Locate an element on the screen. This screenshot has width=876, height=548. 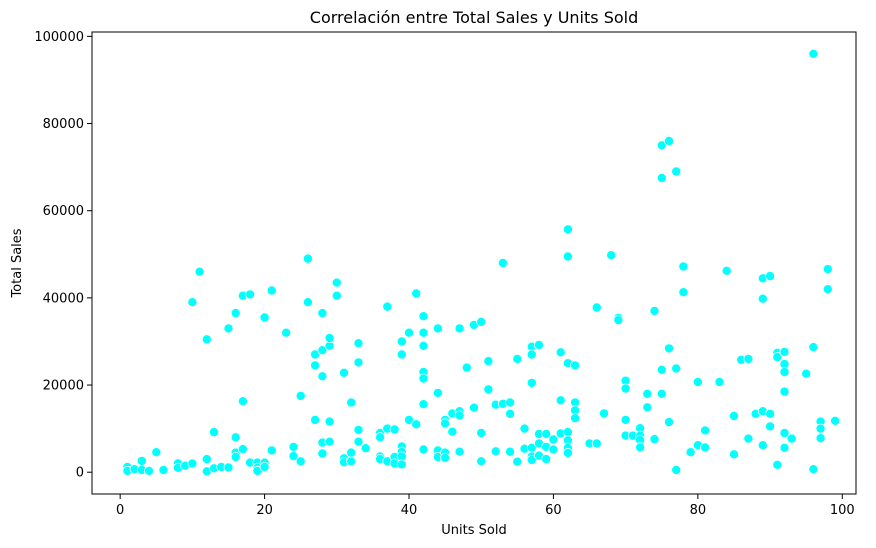
x-axis-label: Units Sold is located at coordinates (473, 530).